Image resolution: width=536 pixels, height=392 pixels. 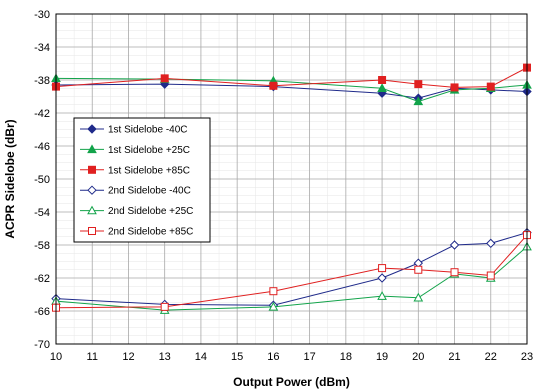 What do you see at coordinates (165, 357) in the screenshot?
I see `x-tick-label: 13` at bounding box center [165, 357].